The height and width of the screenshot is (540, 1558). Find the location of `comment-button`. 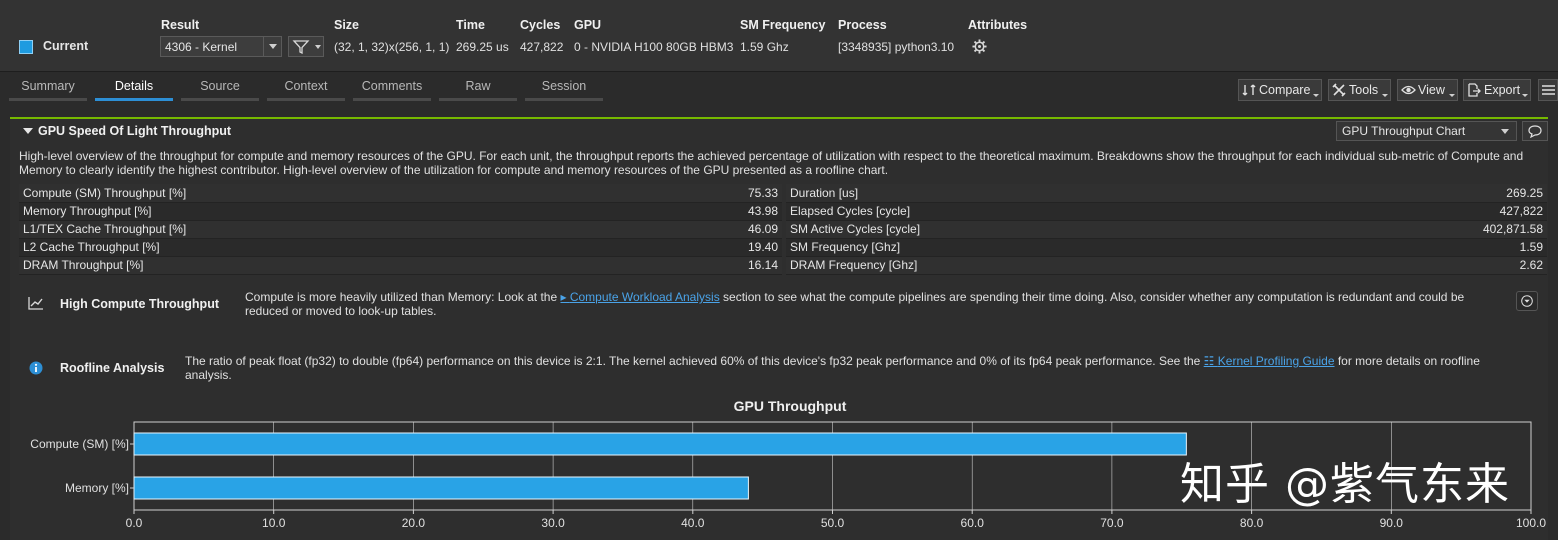

comment-button is located at coordinates (1535, 131).